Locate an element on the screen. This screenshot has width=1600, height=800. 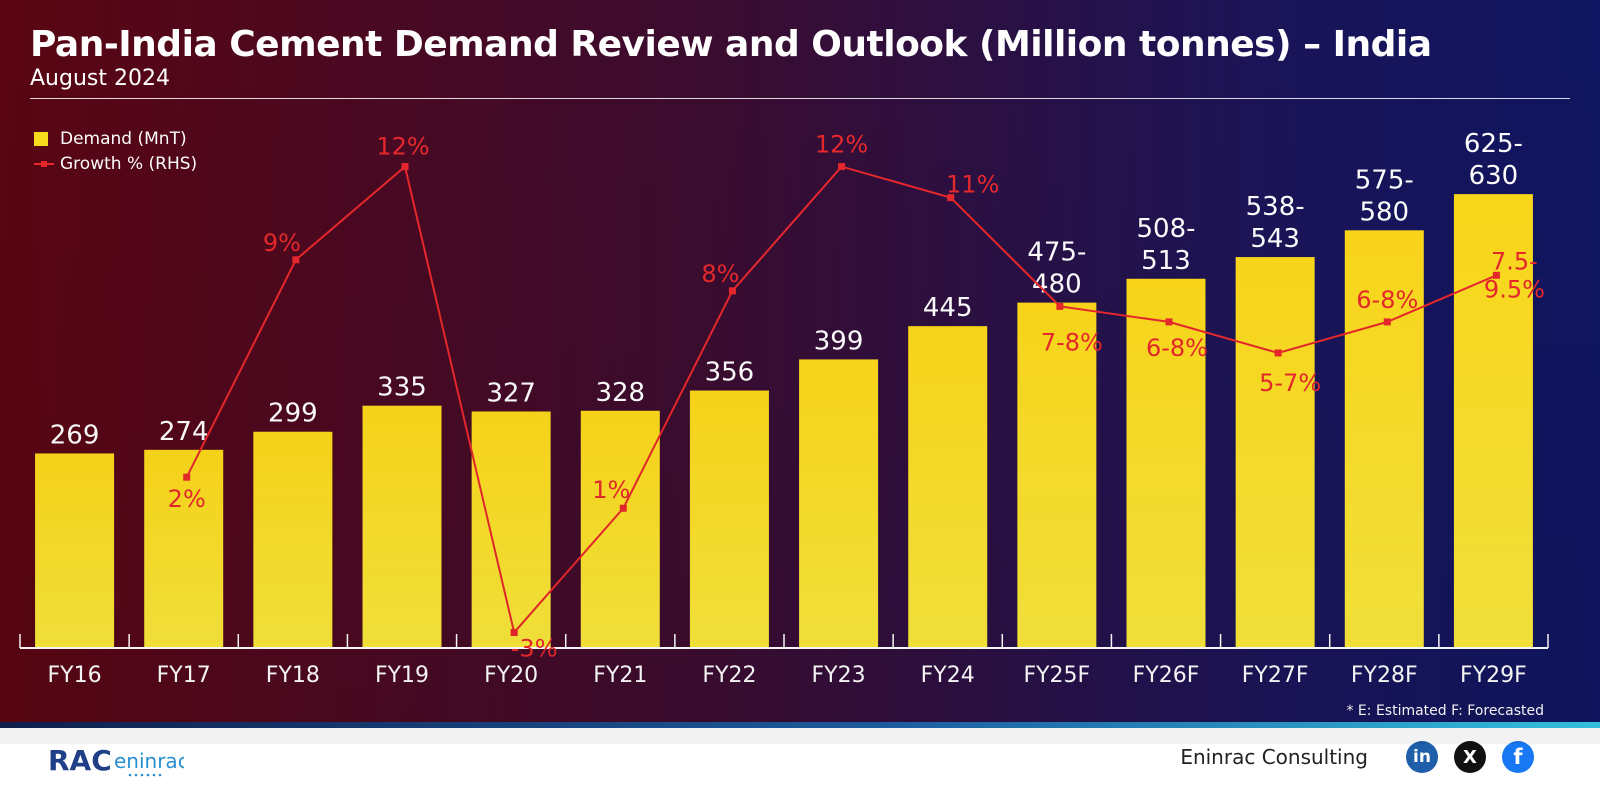
bar-swatch-icon is located at coordinates (41, 138).